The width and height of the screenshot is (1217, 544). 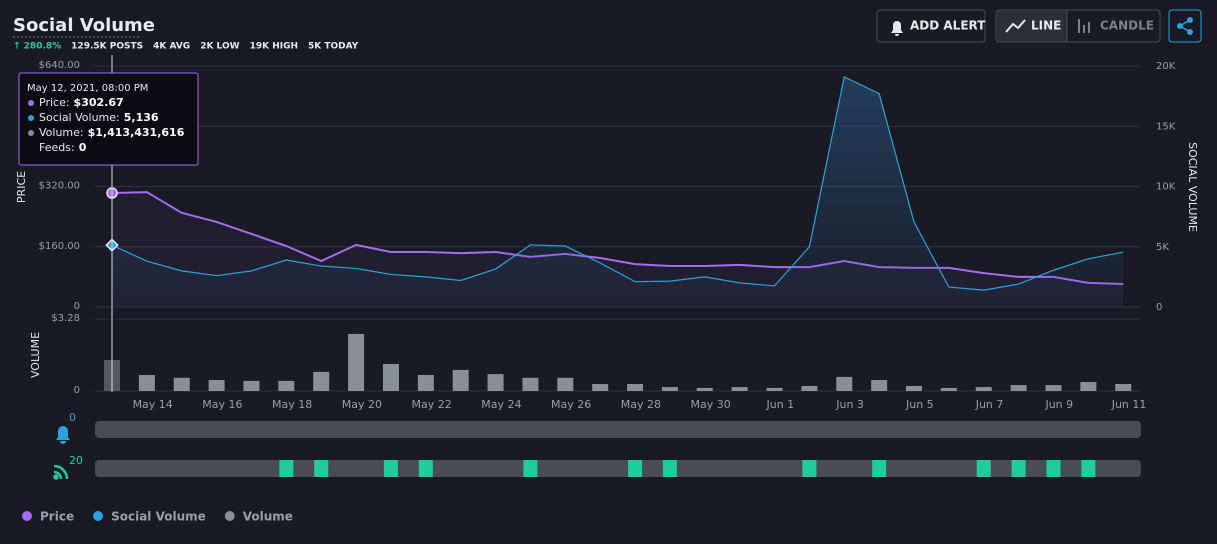 I want to click on y2-axis-label: SOCIAL VOLUME, so click(x=1192, y=187).